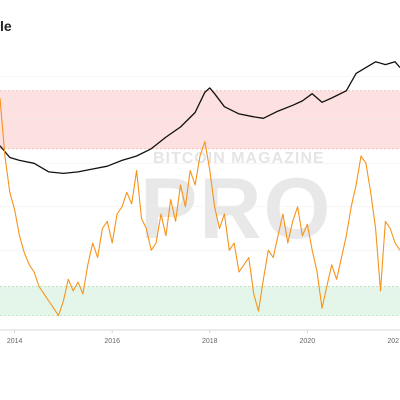 This screenshot has height=400, width=400. I want to click on chart-title: le, so click(6, 26).